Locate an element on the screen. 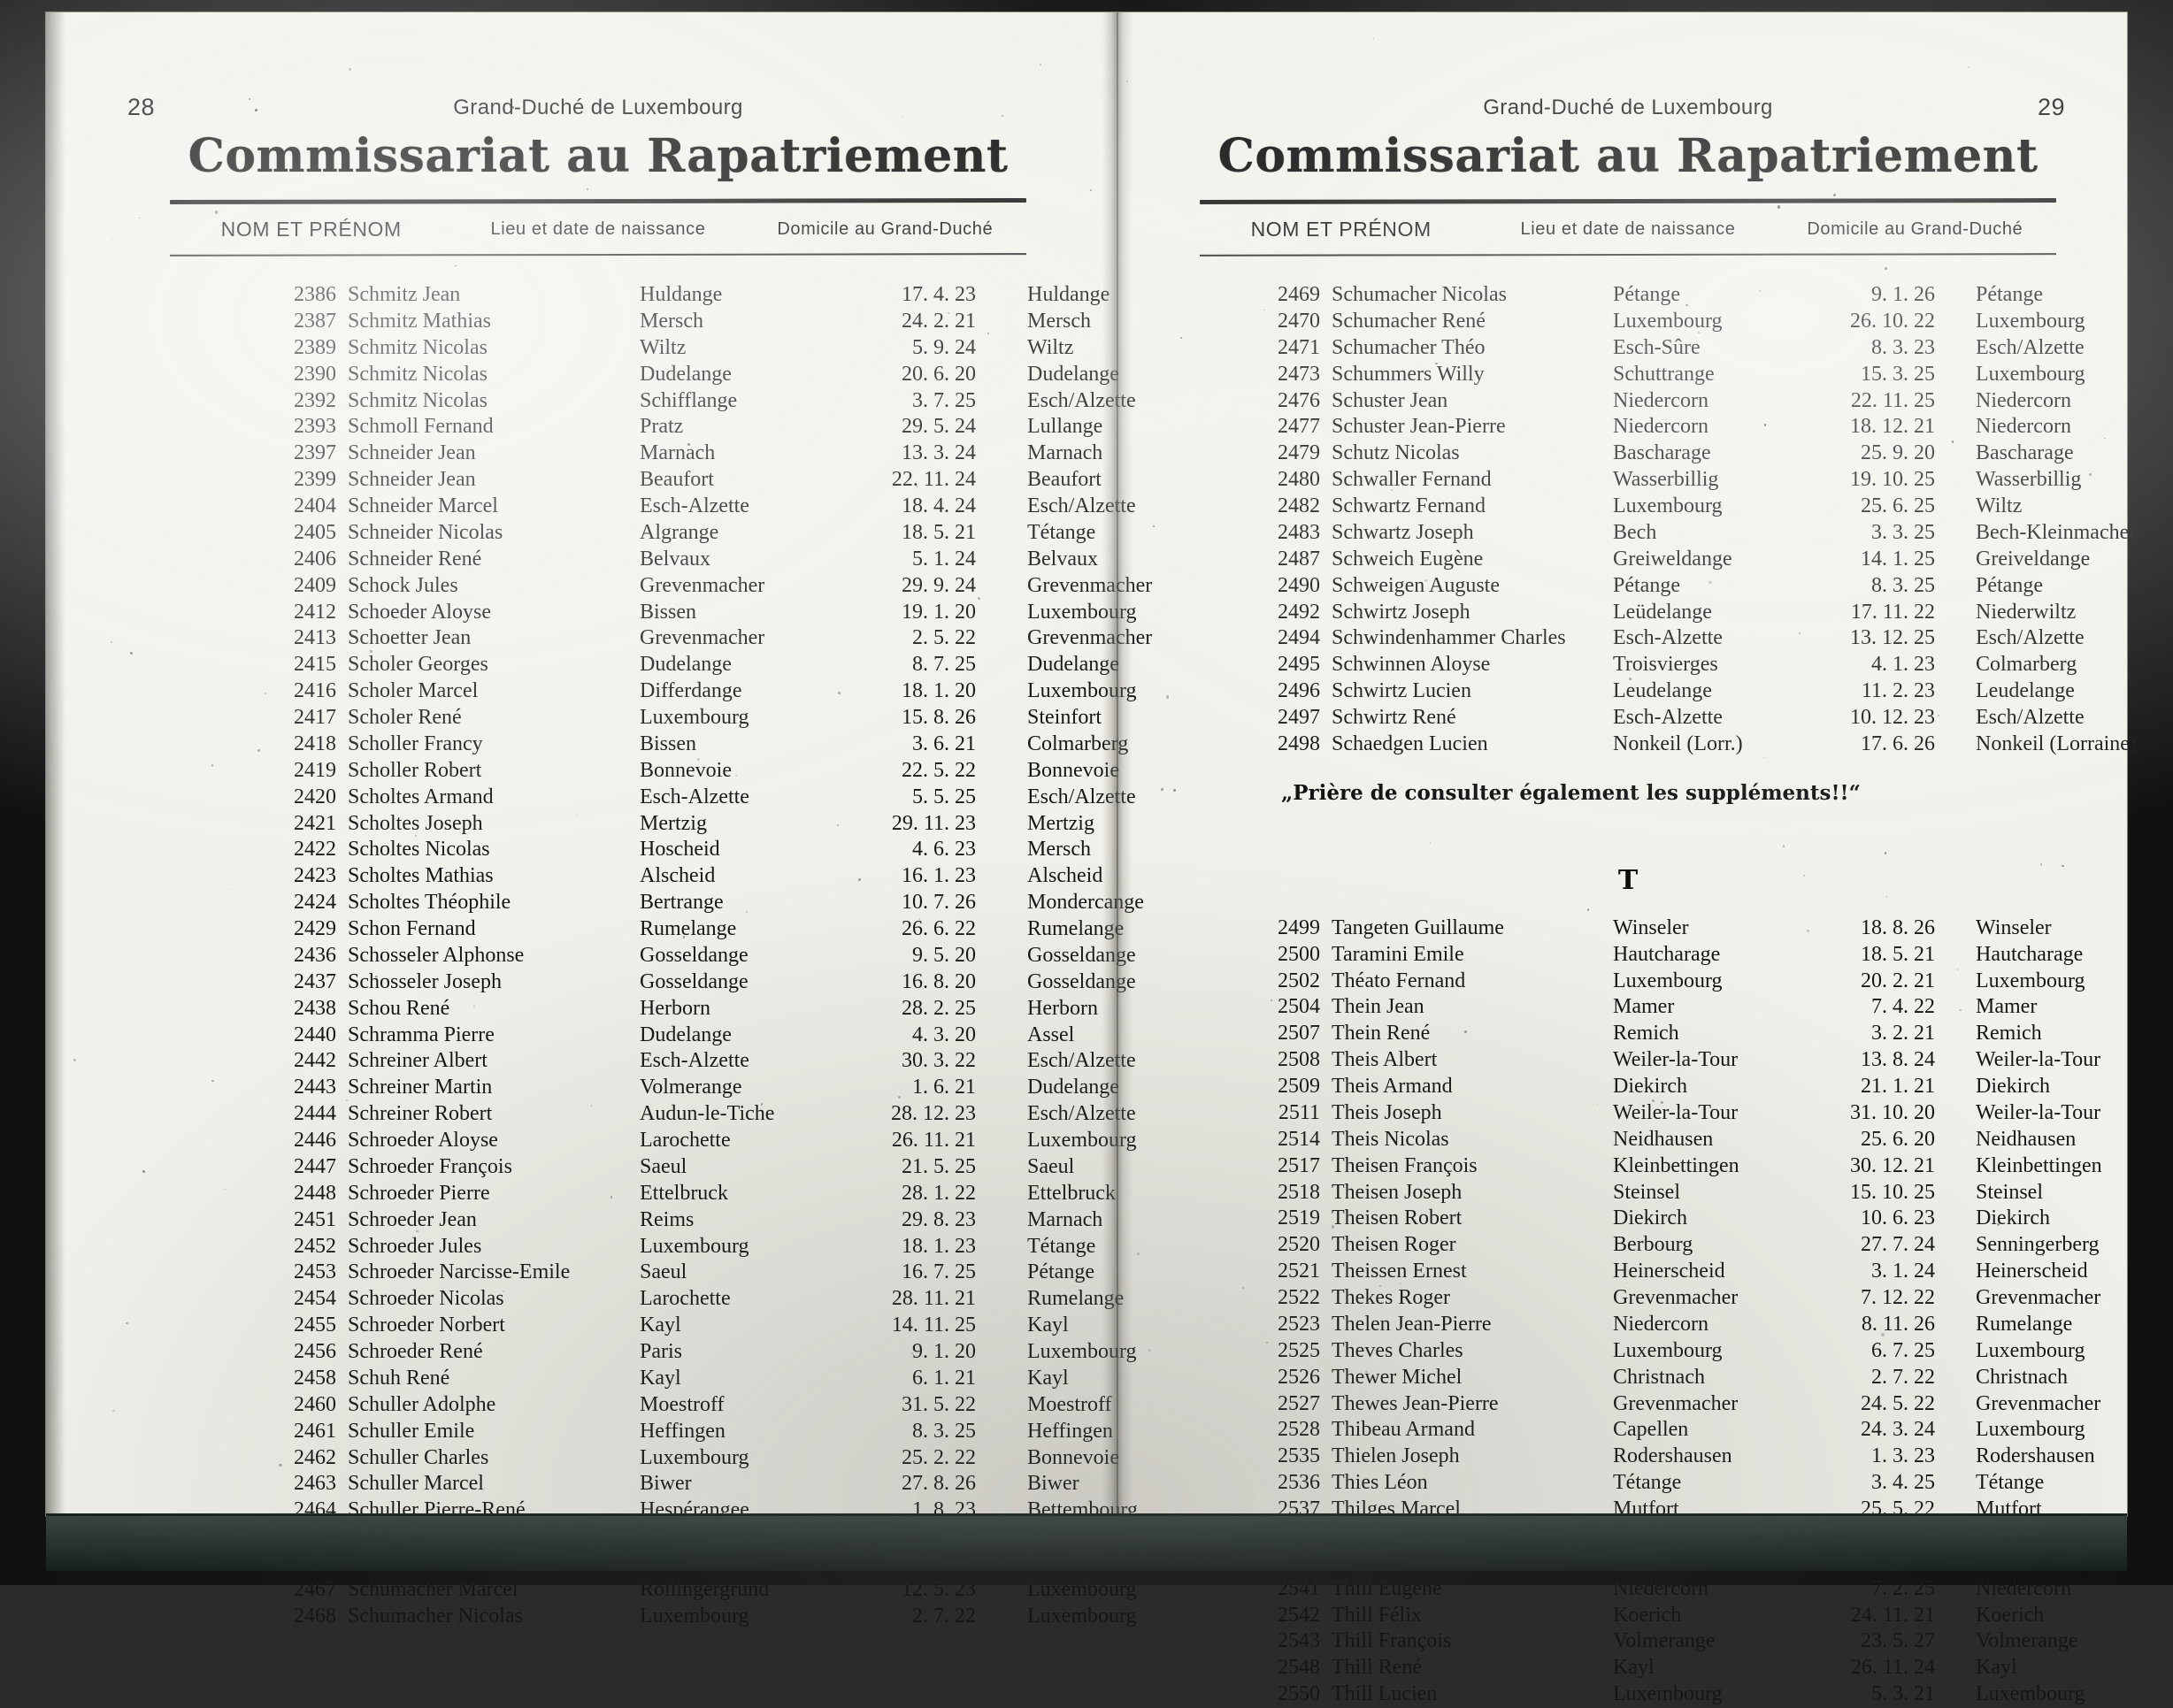 This screenshot has width=2173, height=1708. registry-birthplace: Audun-le-Tiche is located at coordinates (707, 1114).